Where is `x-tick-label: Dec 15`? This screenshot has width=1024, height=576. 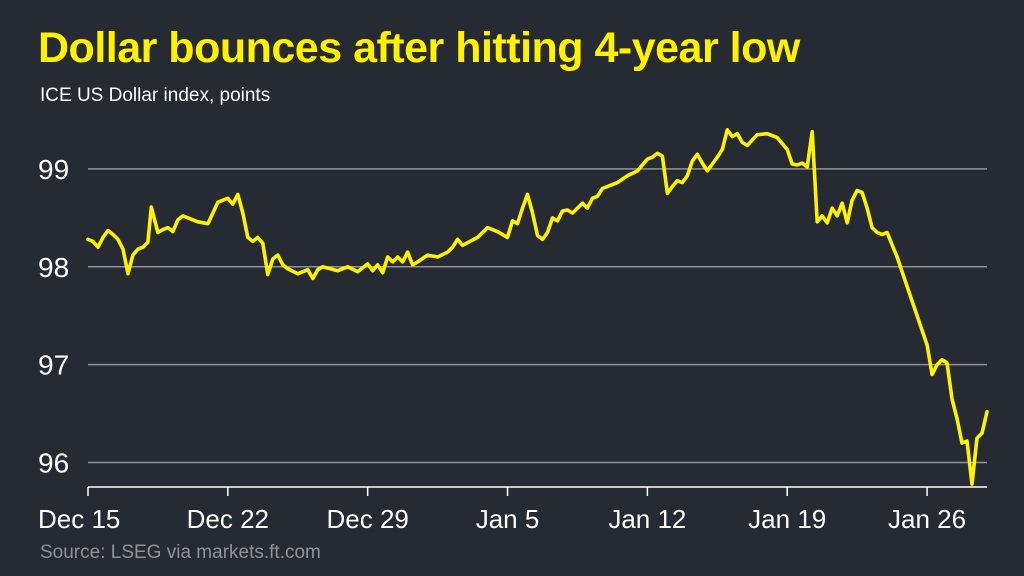
x-tick-label: Dec 15 is located at coordinates (79, 519).